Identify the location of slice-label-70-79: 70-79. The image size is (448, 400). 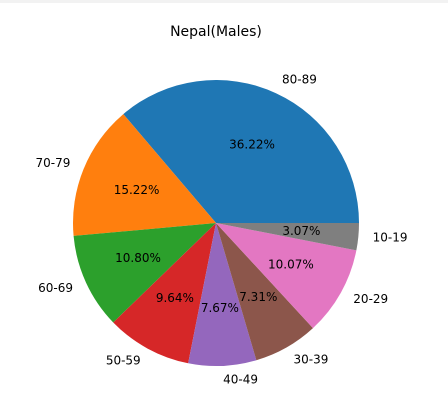
(53, 163).